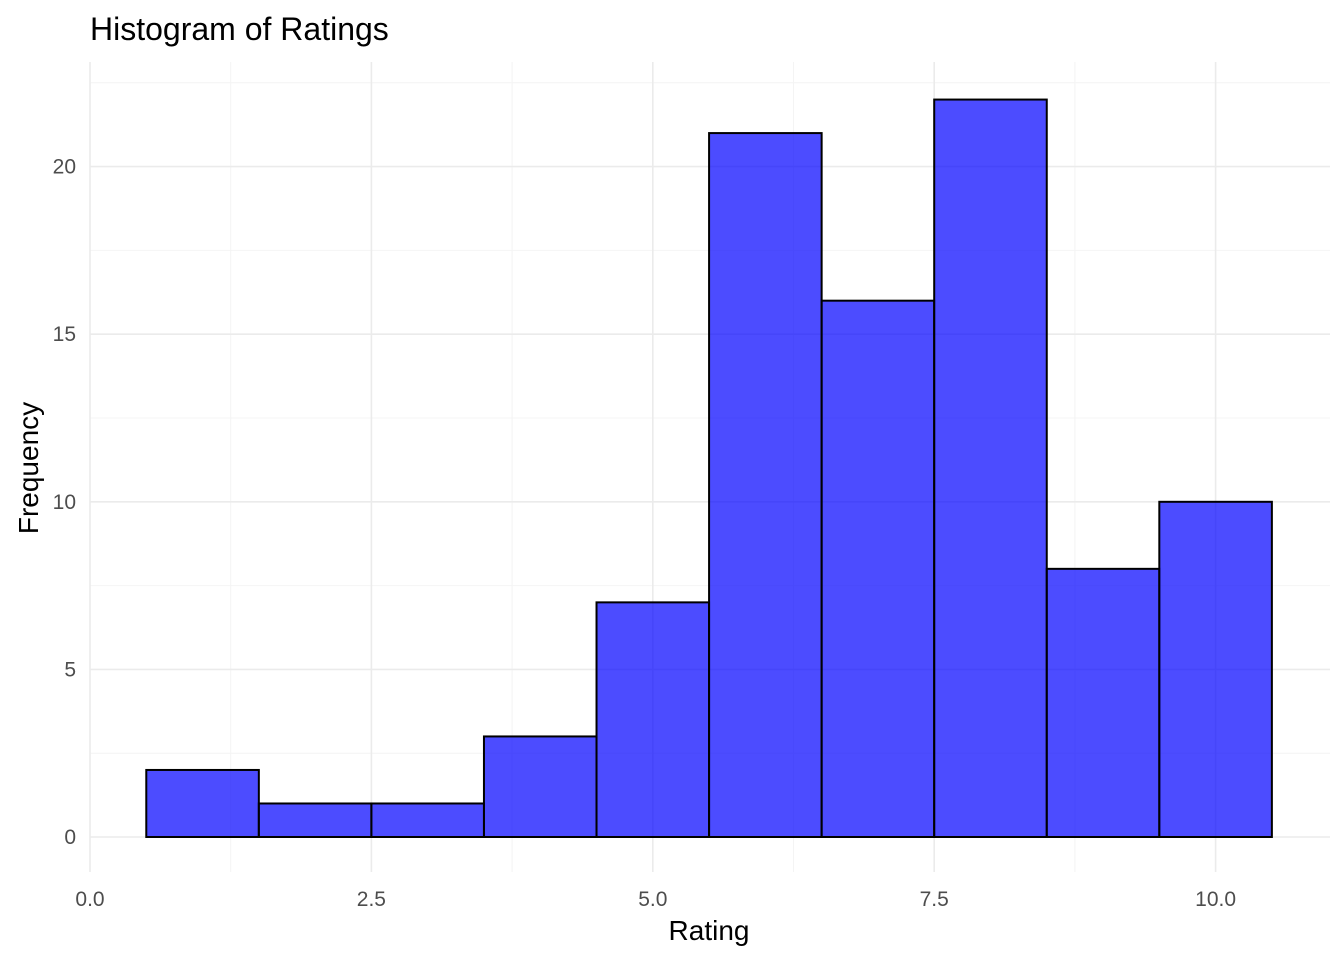  Describe the element at coordinates (709, 930) in the screenshot. I see `x-axis-title: Rating` at that location.